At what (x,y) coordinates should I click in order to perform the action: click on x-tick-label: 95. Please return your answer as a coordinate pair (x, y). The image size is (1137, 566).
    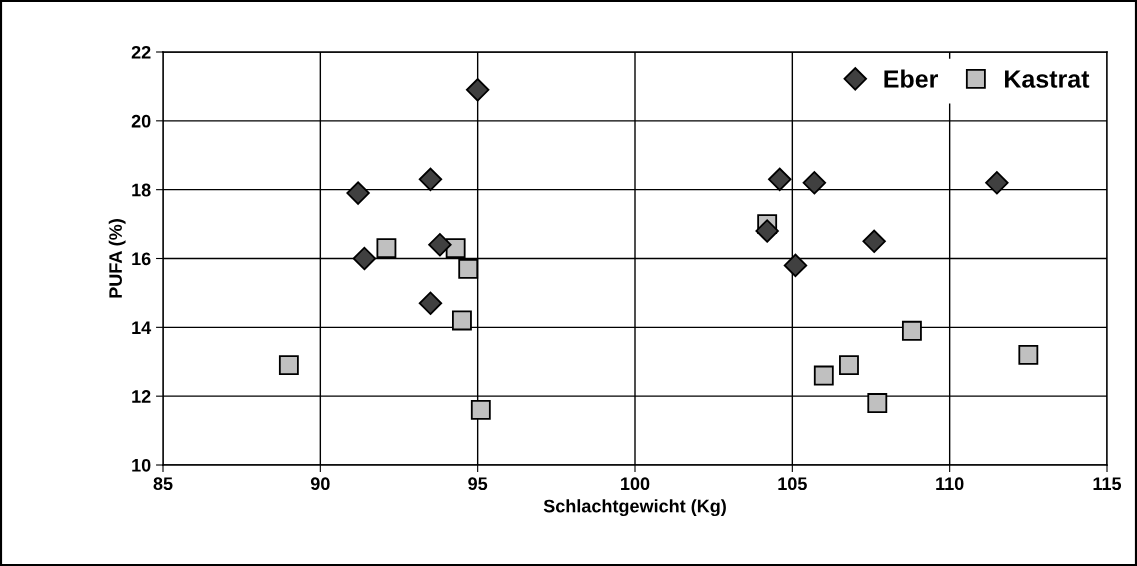
    Looking at the image, I should click on (478, 484).